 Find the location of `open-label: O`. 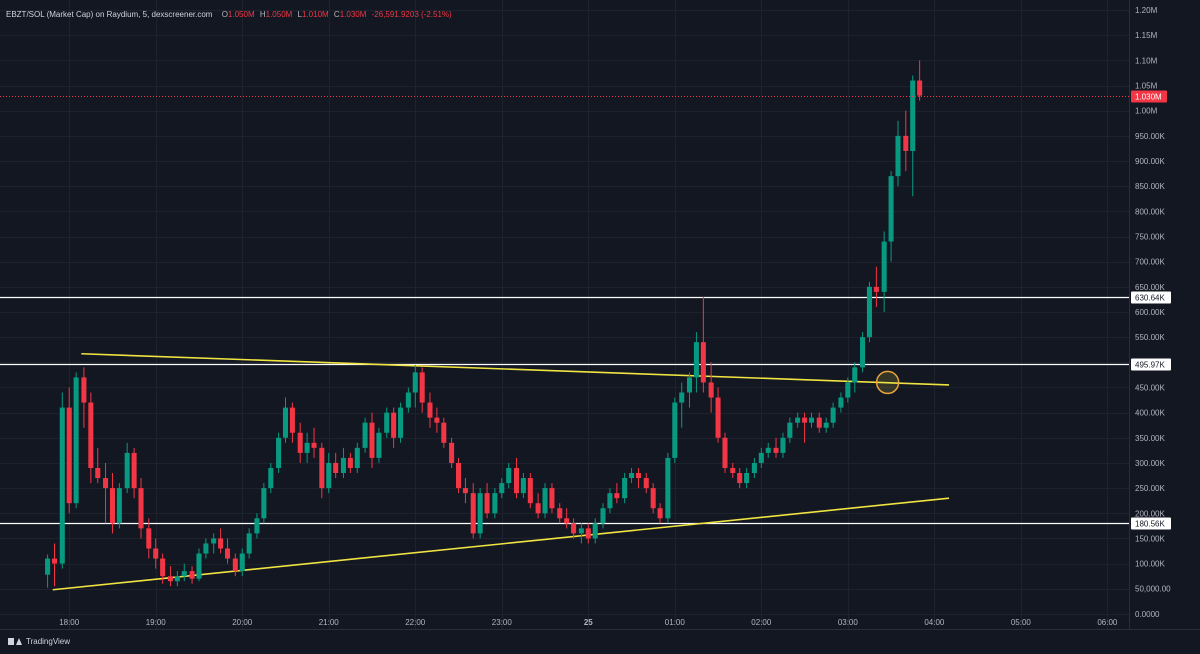

open-label: O is located at coordinates (224, 14).